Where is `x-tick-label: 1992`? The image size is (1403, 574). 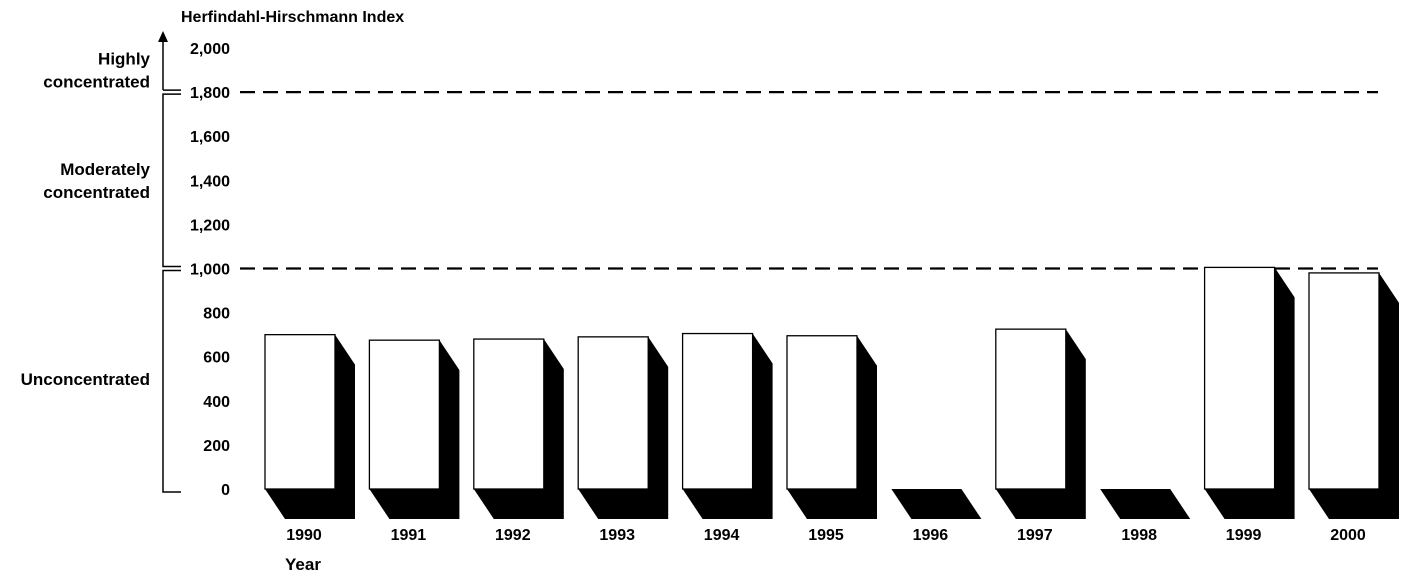
x-tick-label: 1992 is located at coordinates (513, 535).